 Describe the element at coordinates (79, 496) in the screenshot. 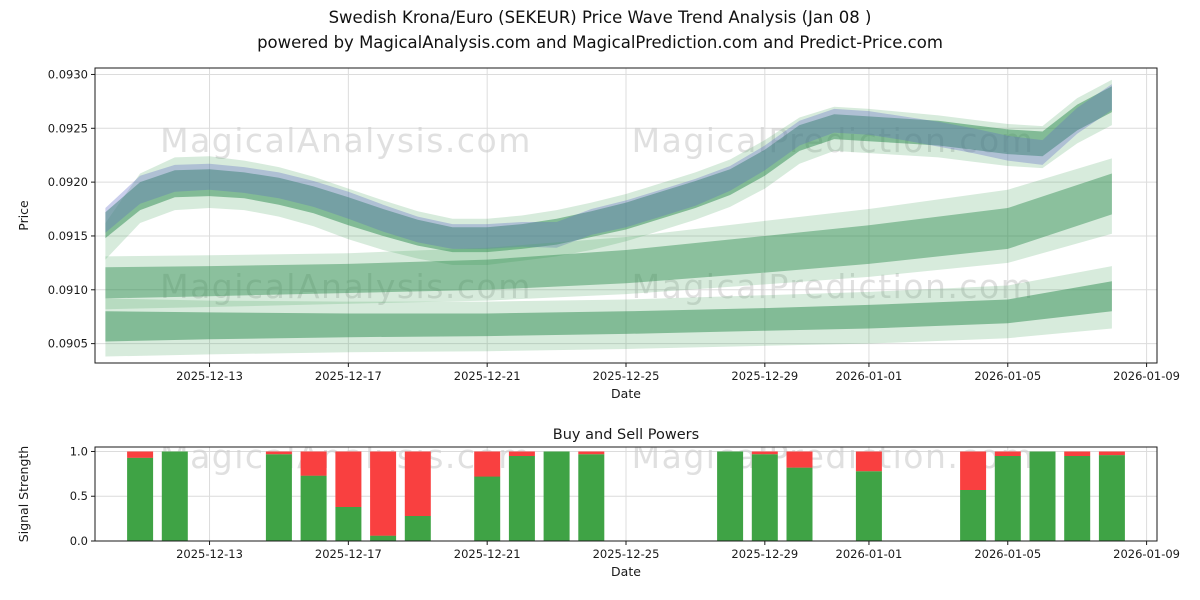

I see `y-tick-label: 0.5` at that location.